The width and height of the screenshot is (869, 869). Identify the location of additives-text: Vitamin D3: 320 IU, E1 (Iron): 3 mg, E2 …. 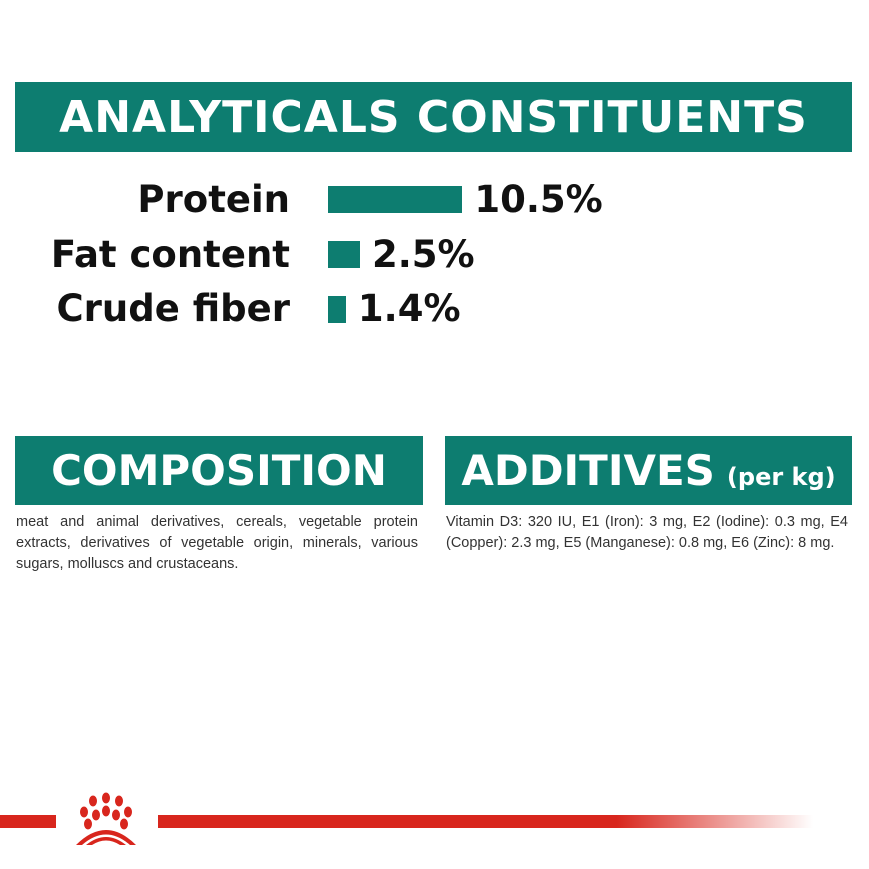
(647, 532).